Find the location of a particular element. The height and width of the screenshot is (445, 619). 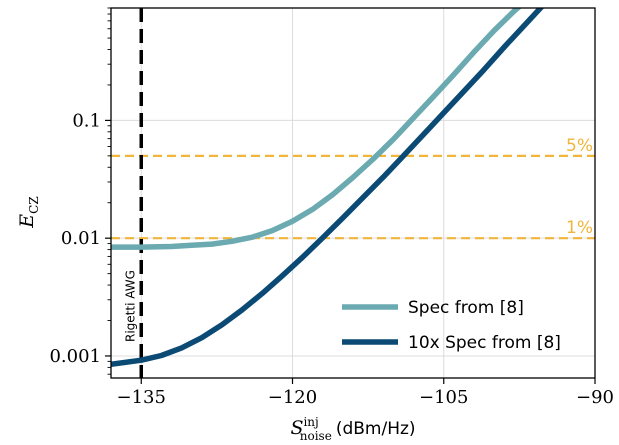

legend: Spec from [8] 10x Spec from [8] is located at coordinates (451, 325).